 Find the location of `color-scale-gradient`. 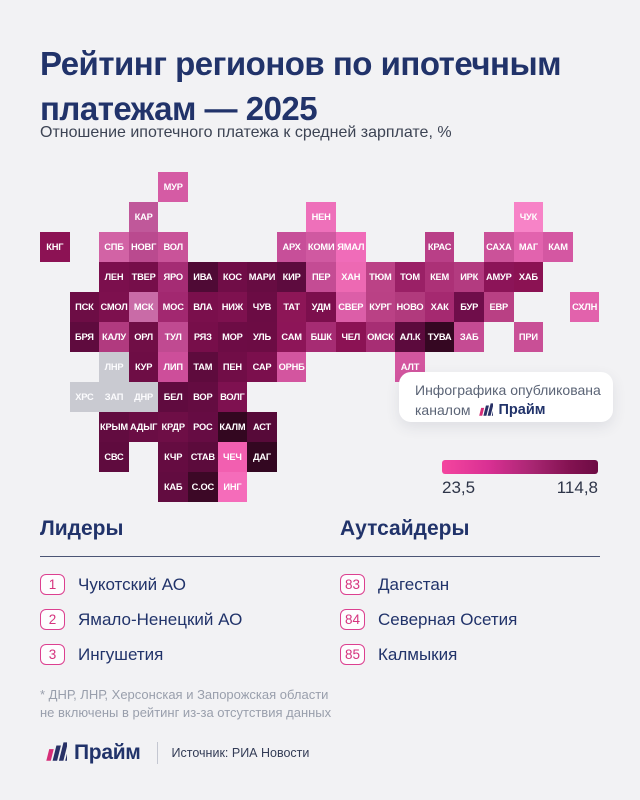

color-scale-gradient is located at coordinates (520, 467).